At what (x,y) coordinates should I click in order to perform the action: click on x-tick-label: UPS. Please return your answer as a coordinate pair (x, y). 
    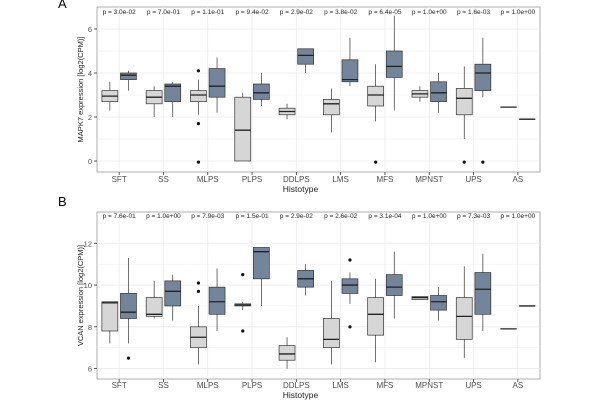
    Looking at the image, I should click on (473, 179).